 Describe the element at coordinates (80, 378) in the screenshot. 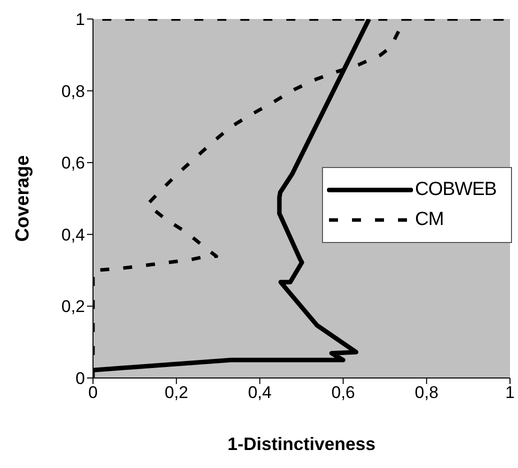

I see `y-tick-label: 0` at that location.